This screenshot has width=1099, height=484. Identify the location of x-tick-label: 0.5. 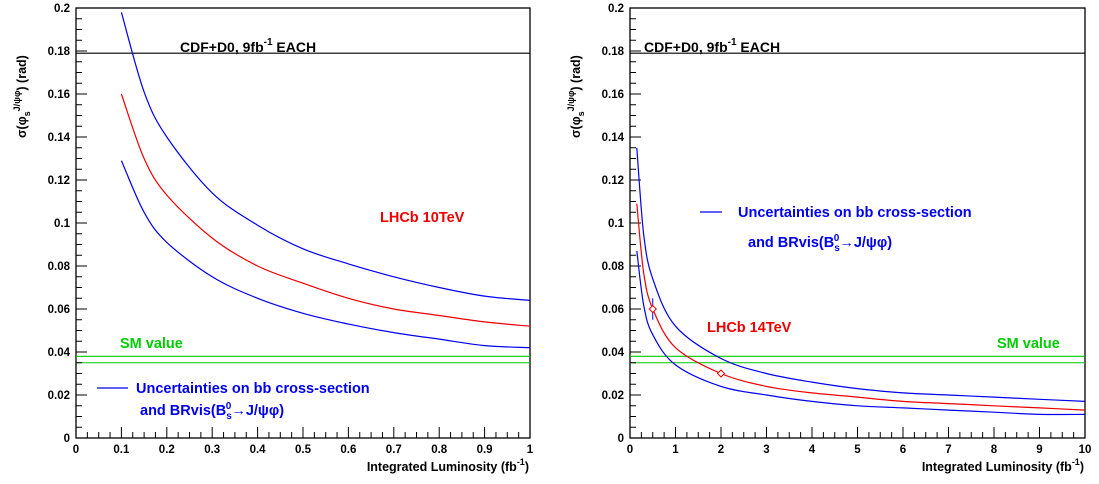
(303, 450).